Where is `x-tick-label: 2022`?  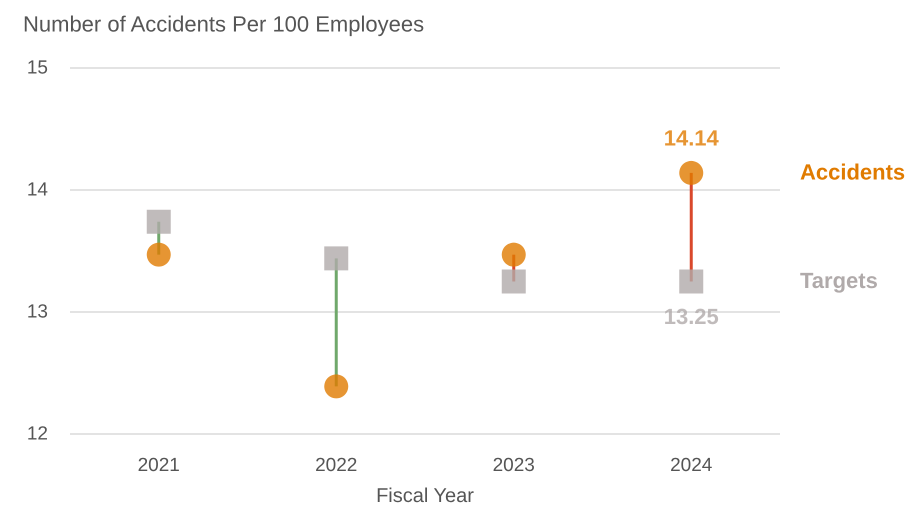 x-tick-label: 2022 is located at coordinates (336, 465).